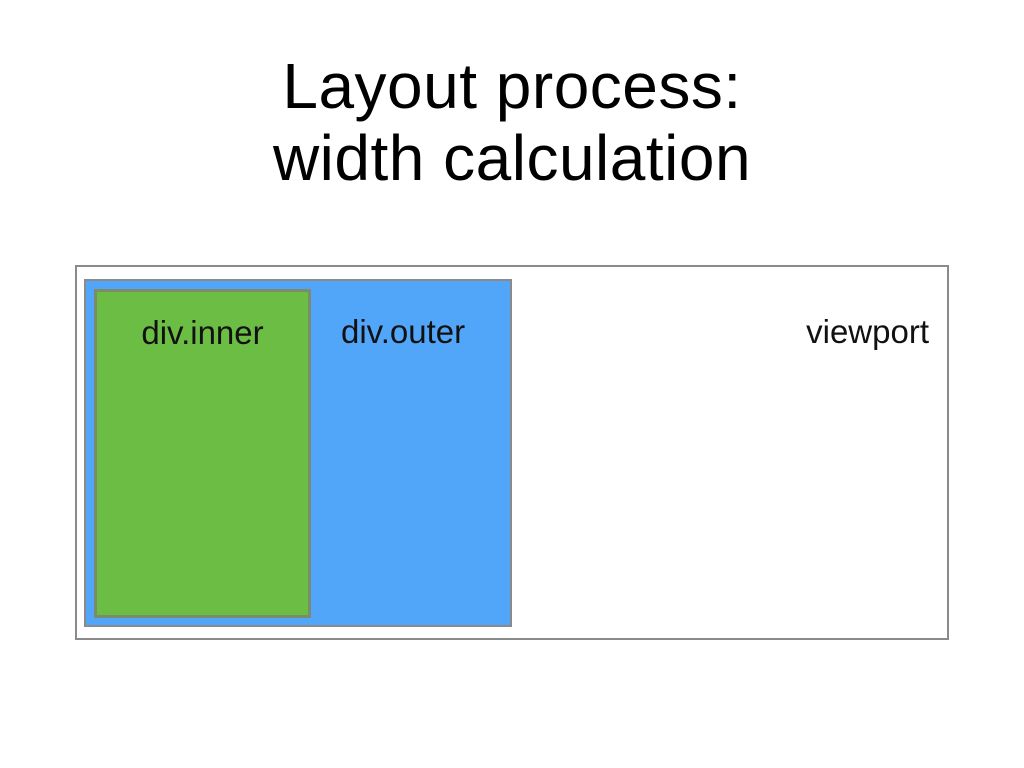  I want to click on title-line-1: Layout process:, so click(512, 86).